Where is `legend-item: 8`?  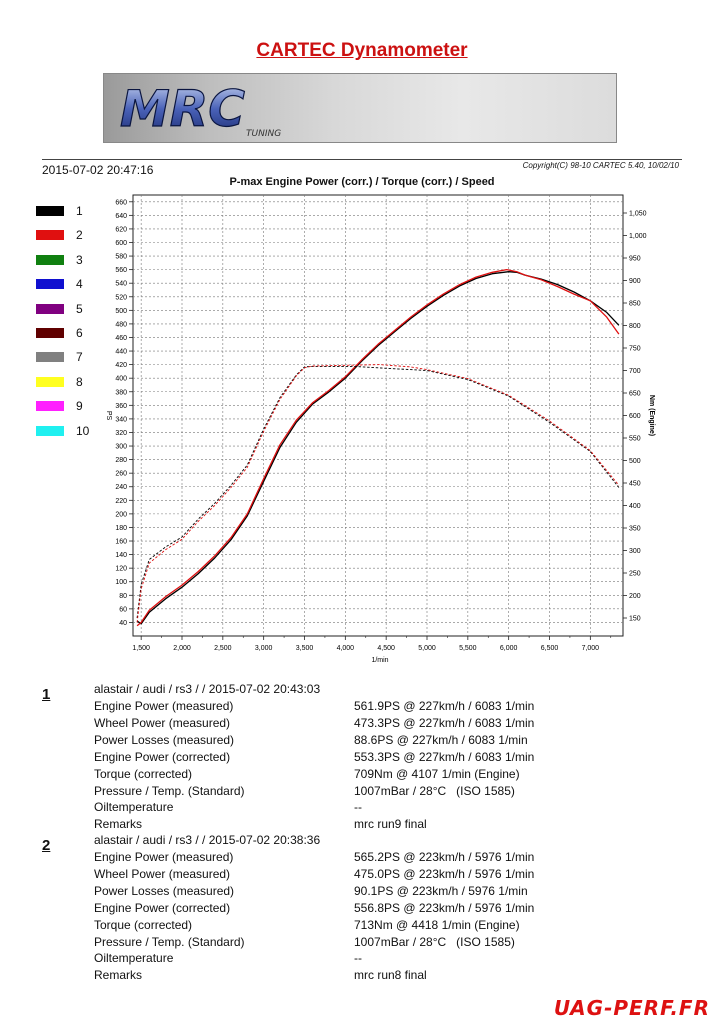
legend-item: 8 is located at coordinates (76, 381).